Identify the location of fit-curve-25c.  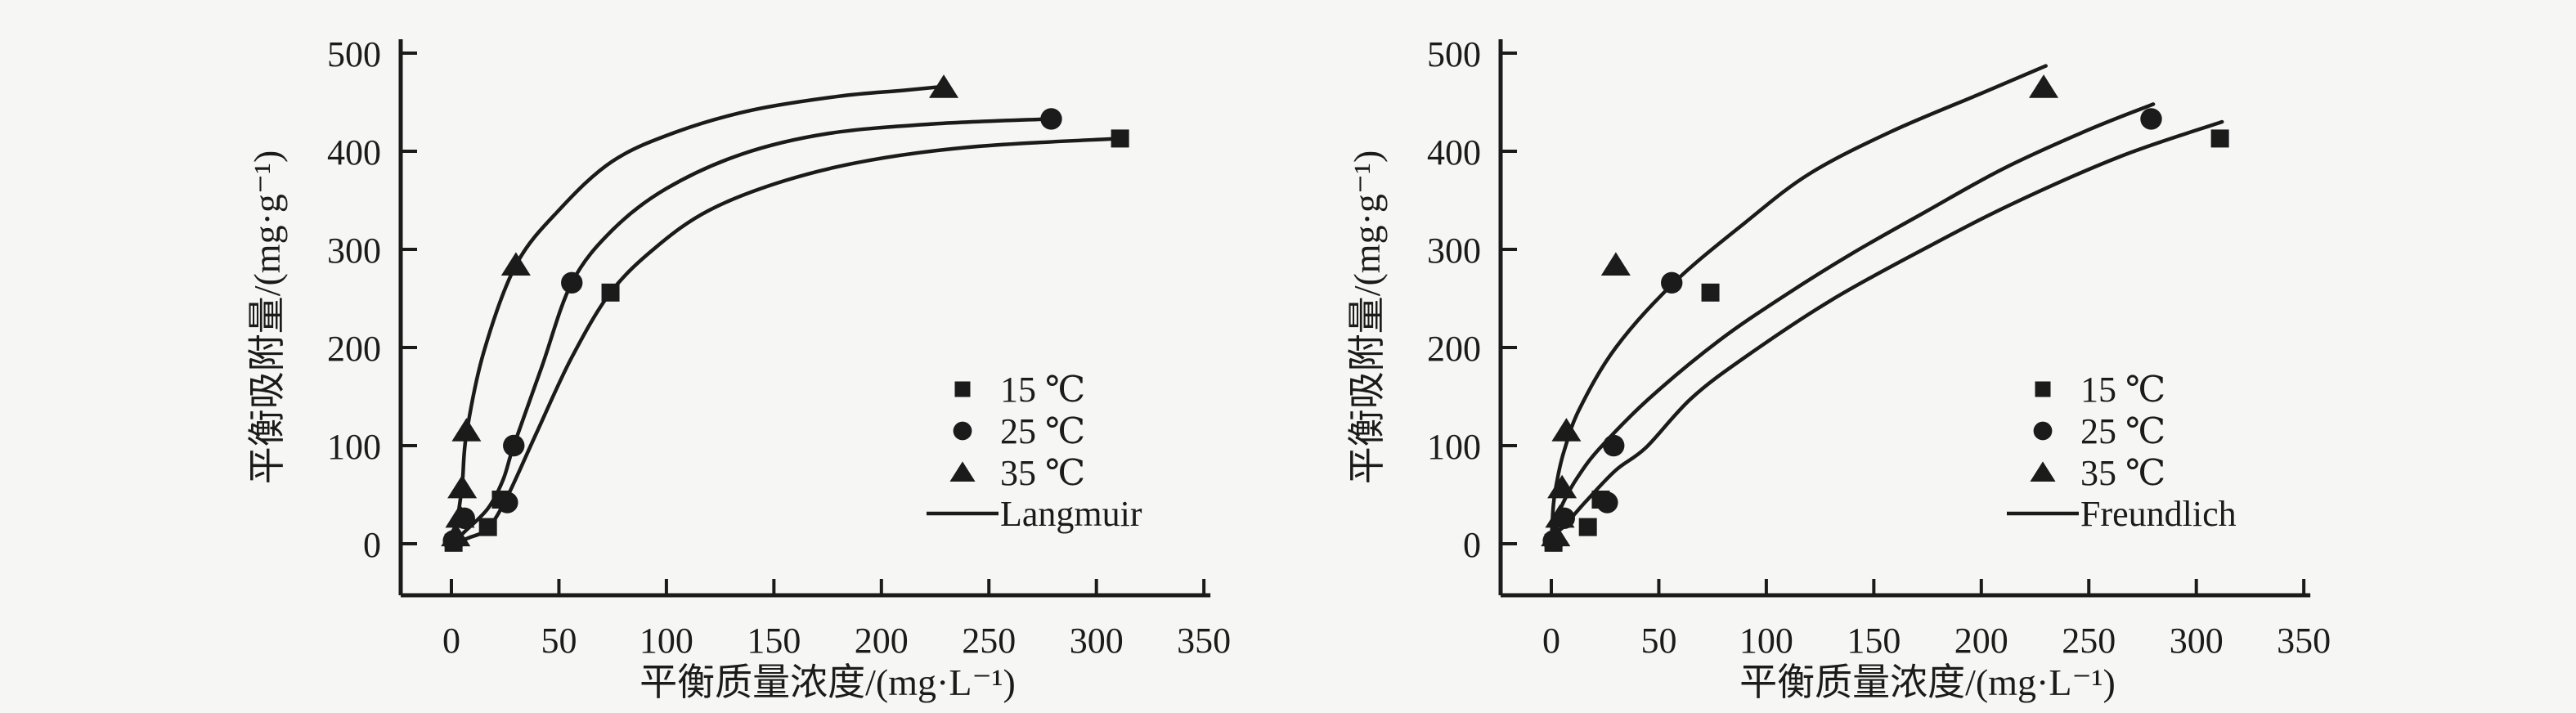
(1852, 324).